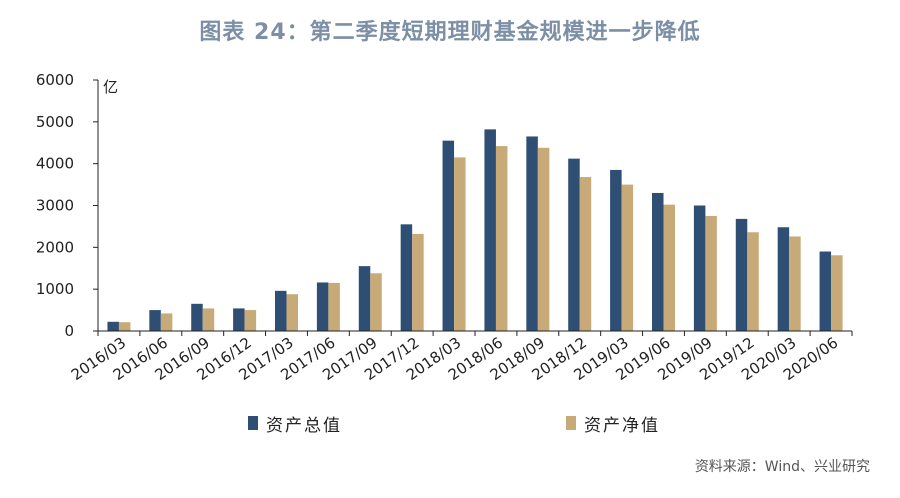  I want to click on y-tick-label: 1000, so click(55, 289).